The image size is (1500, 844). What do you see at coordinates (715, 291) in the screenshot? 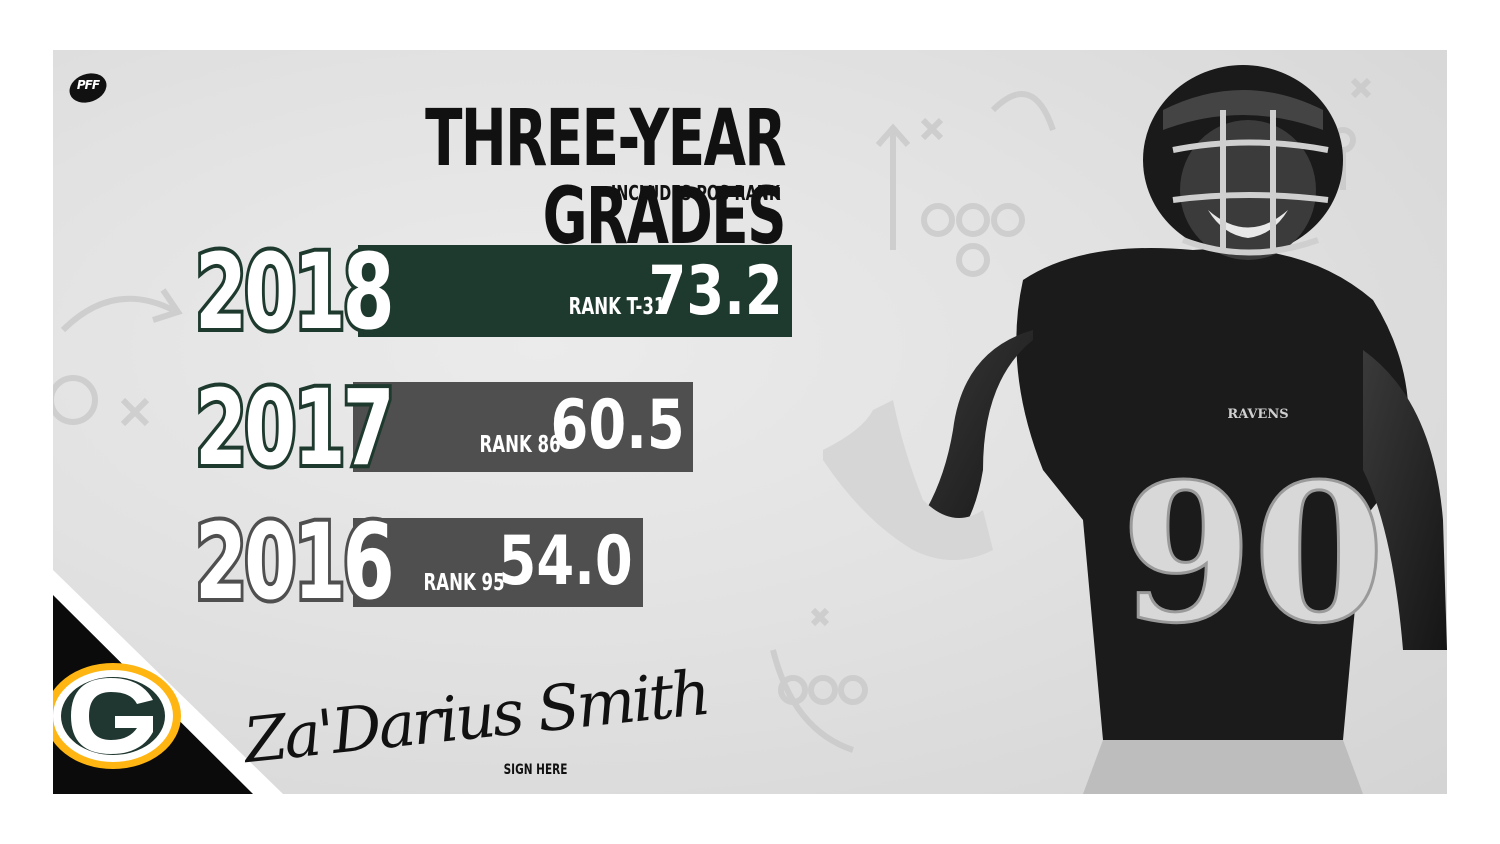
I see `grade-value-2018: 73.2` at bounding box center [715, 291].